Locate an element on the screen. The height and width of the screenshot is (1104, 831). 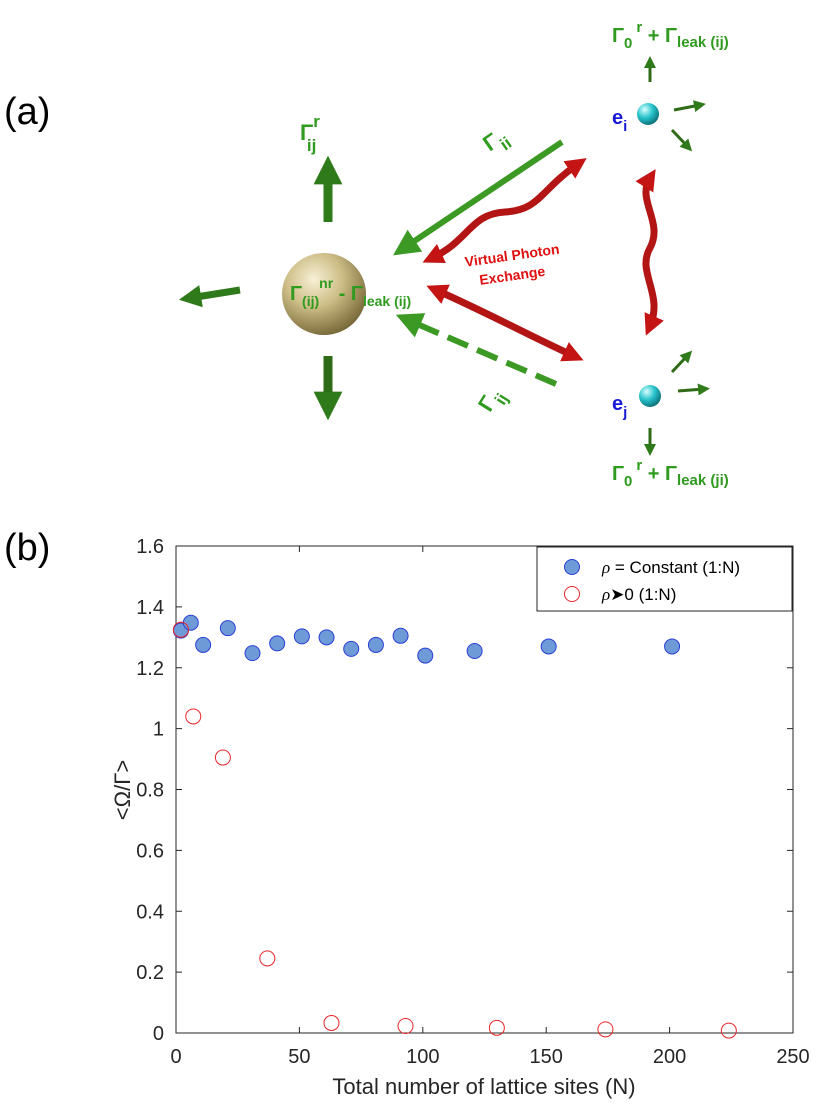
y-tick-label: 1.6 is located at coordinates (150, 547).